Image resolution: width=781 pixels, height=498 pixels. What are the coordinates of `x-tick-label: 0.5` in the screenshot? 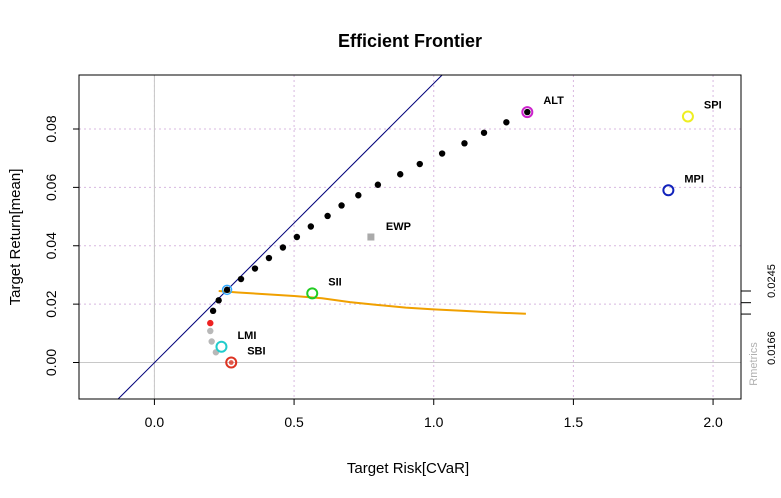 It's located at (294, 422).